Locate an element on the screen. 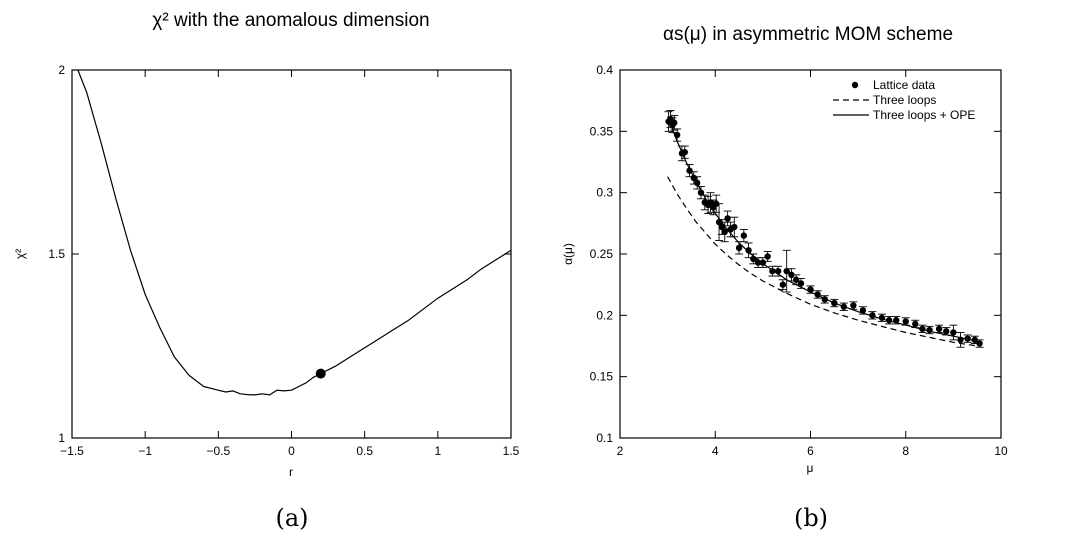 The image size is (1069, 537). chart-b-xtick-label: 6 is located at coordinates (810, 451).